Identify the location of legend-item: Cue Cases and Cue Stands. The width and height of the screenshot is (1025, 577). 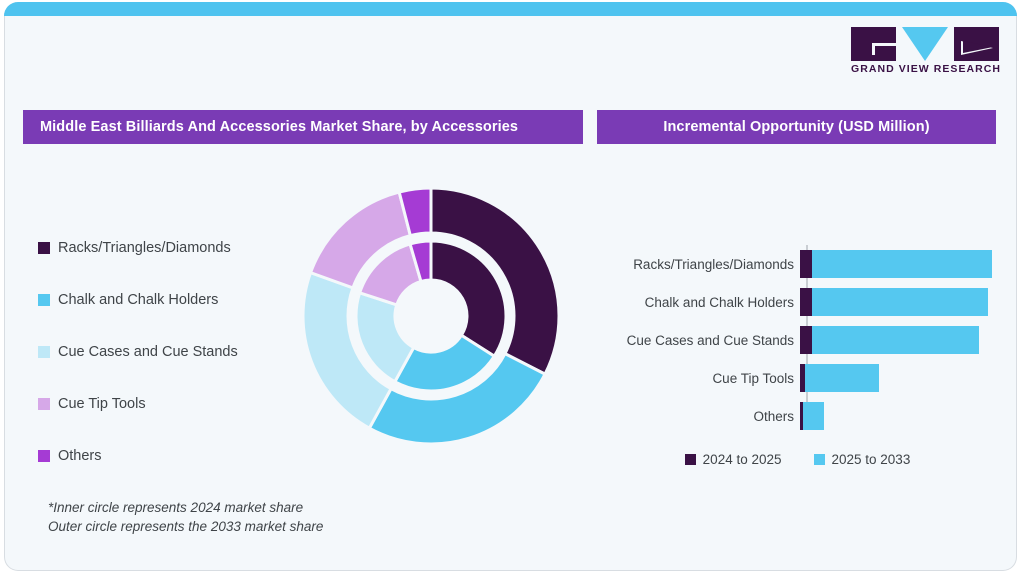
(163, 352).